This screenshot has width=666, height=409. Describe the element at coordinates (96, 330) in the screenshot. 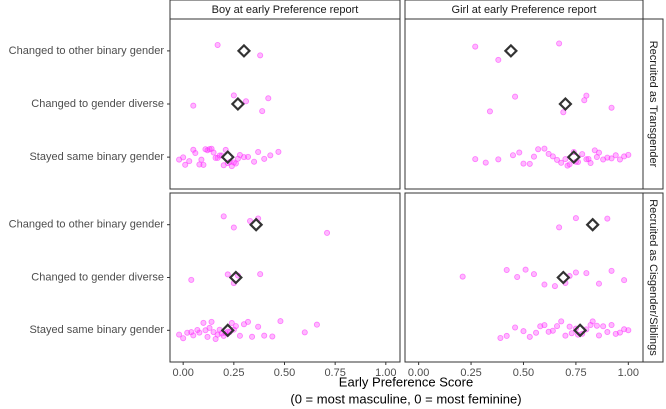

I see `y-tick-label: Stayed same binary gender` at that location.